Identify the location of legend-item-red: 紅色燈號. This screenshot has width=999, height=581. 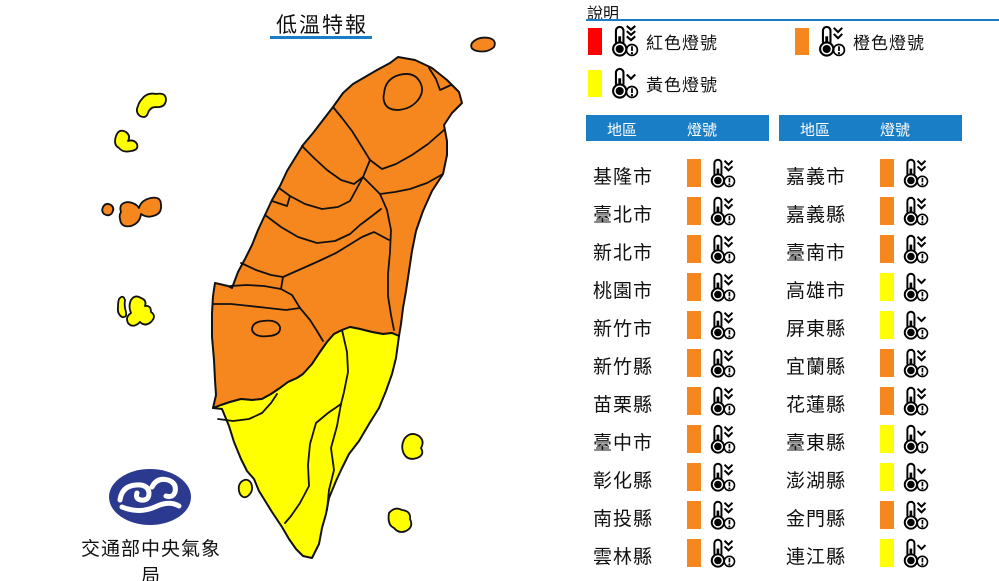
(653, 41).